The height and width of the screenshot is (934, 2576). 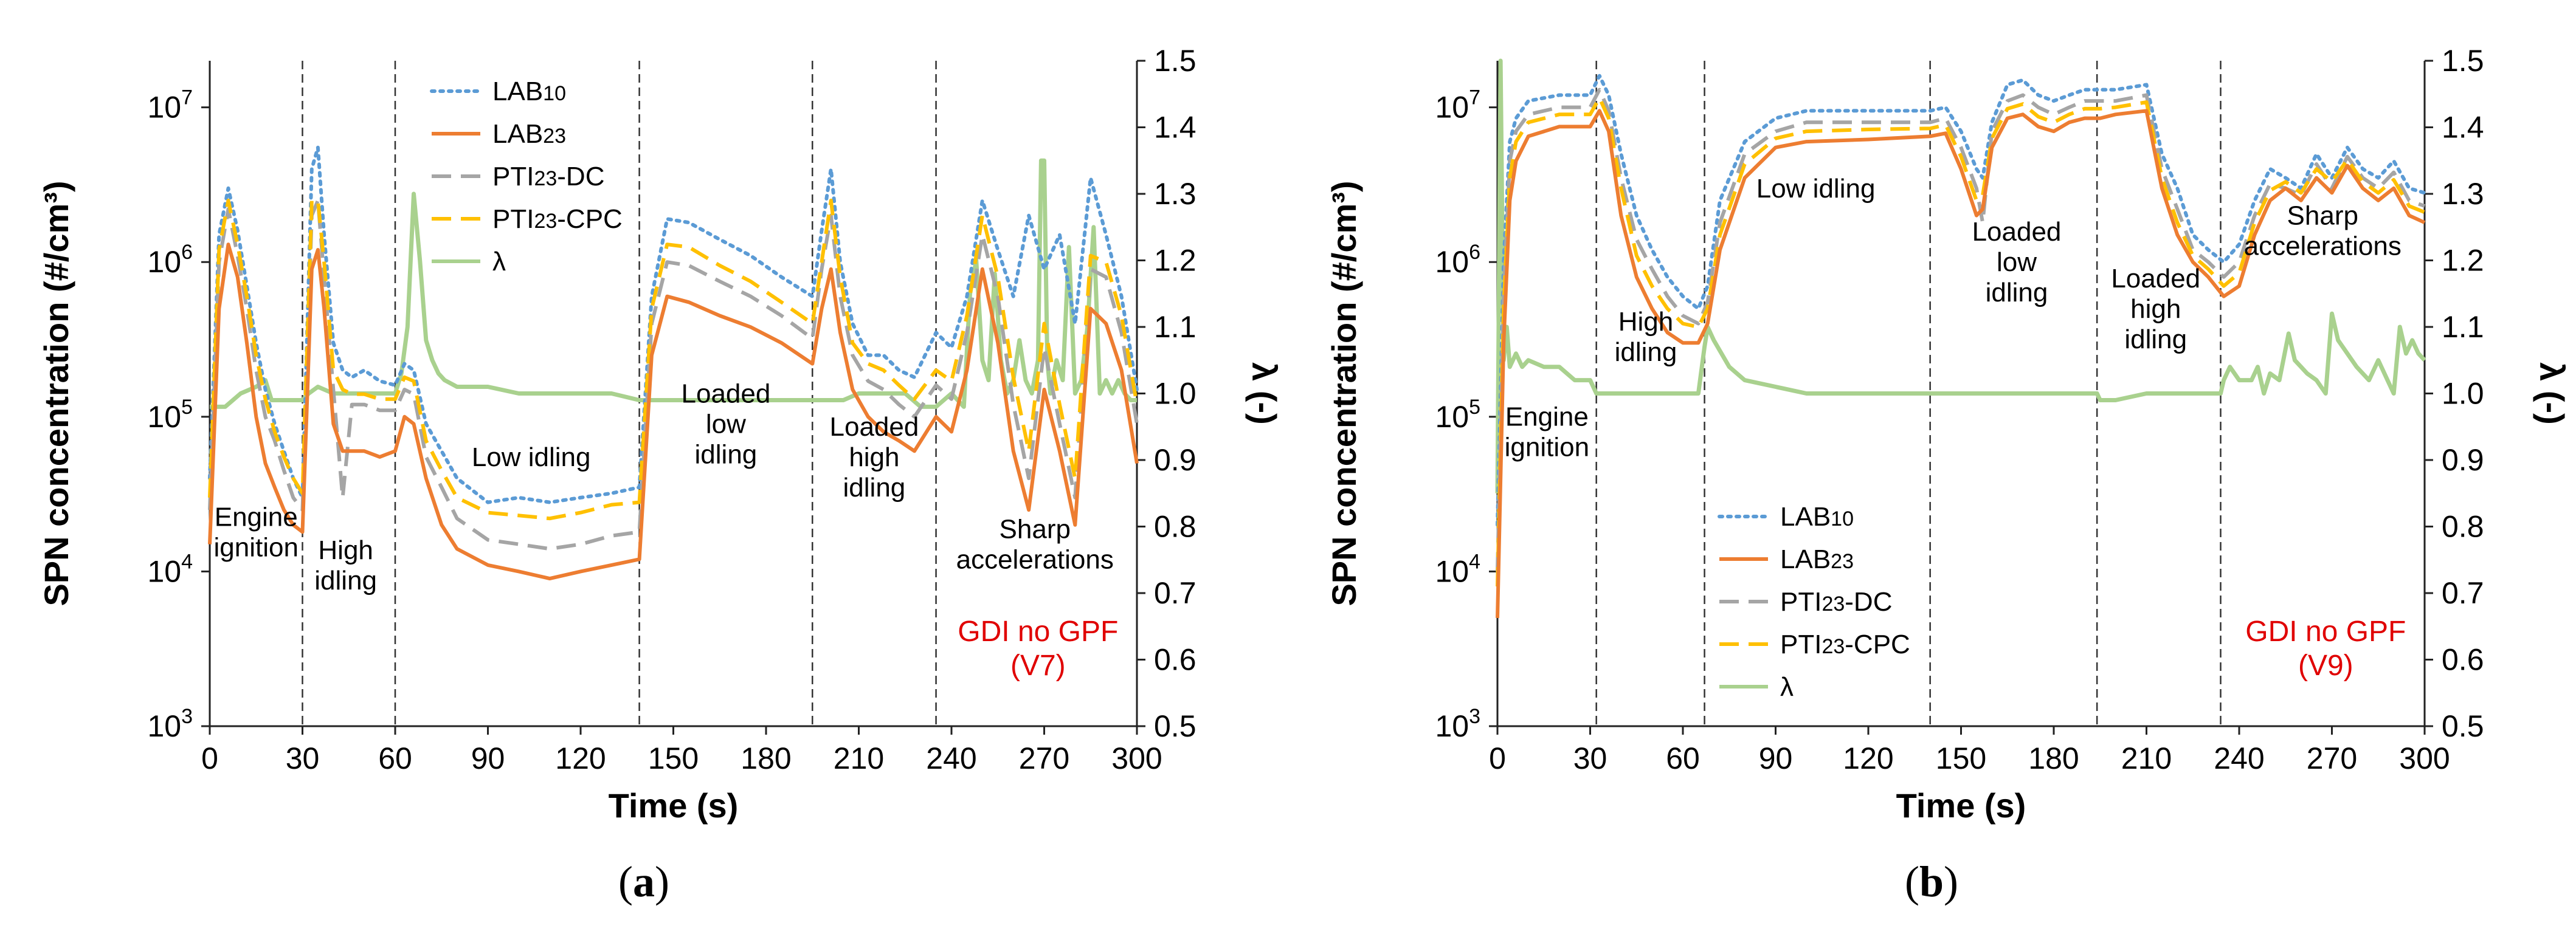 What do you see at coordinates (1035, 560) in the screenshot?
I see `phase-label: accelerations` at bounding box center [1035, 560].